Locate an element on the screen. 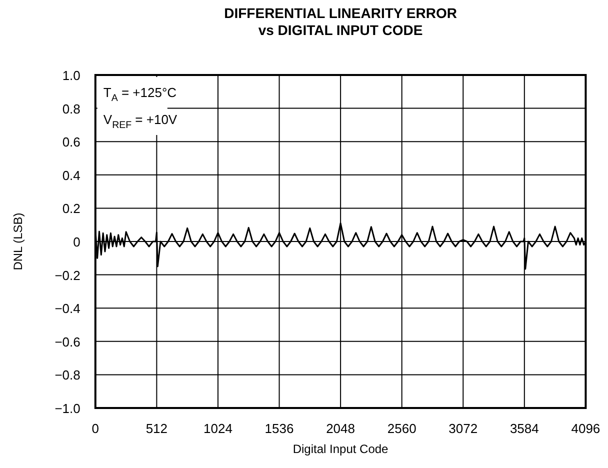 This screenshot has width=608, height=468. x-tick-label: 1024 is located at coordinates (218, 428).